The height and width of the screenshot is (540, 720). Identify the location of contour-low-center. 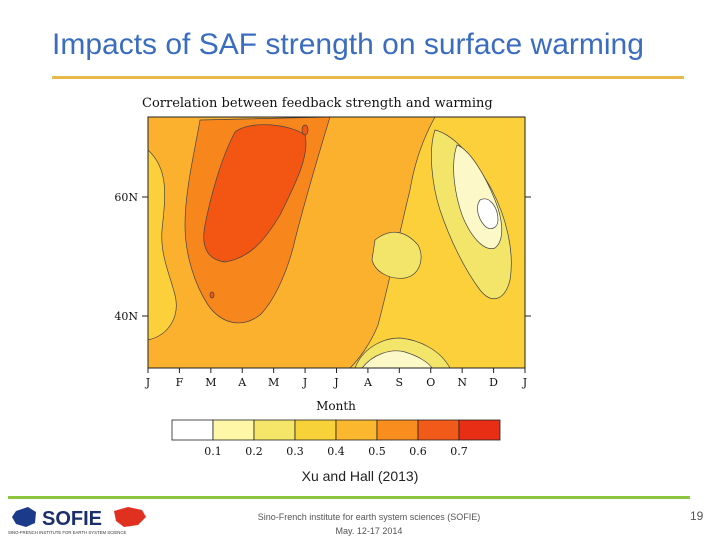
(396, 255).